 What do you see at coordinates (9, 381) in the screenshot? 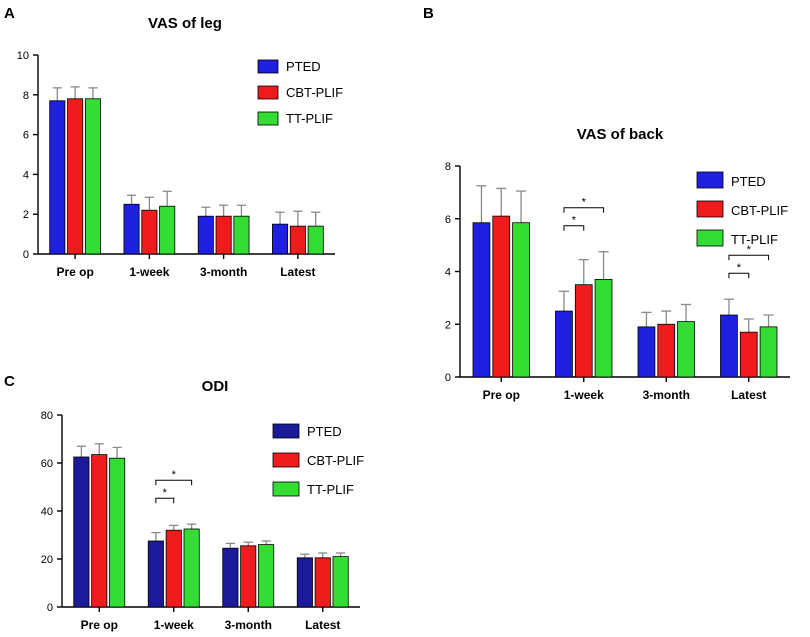
I see `panel-label-c: C` at bounding box center [9, 381].